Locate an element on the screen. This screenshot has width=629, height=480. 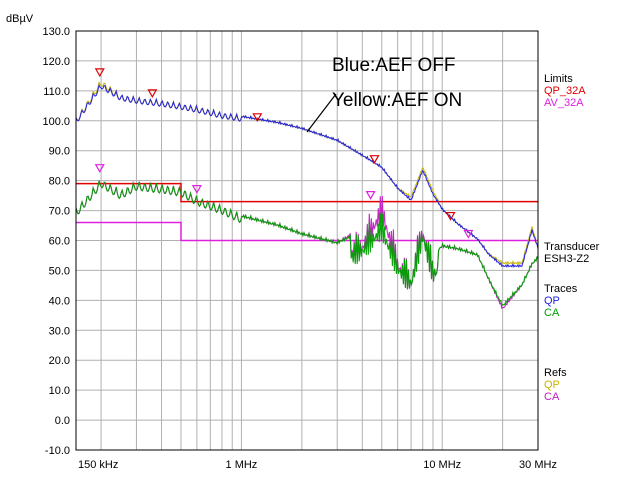
legend-transducer: ESH3-Z2 is located at coordinates (566, 259).